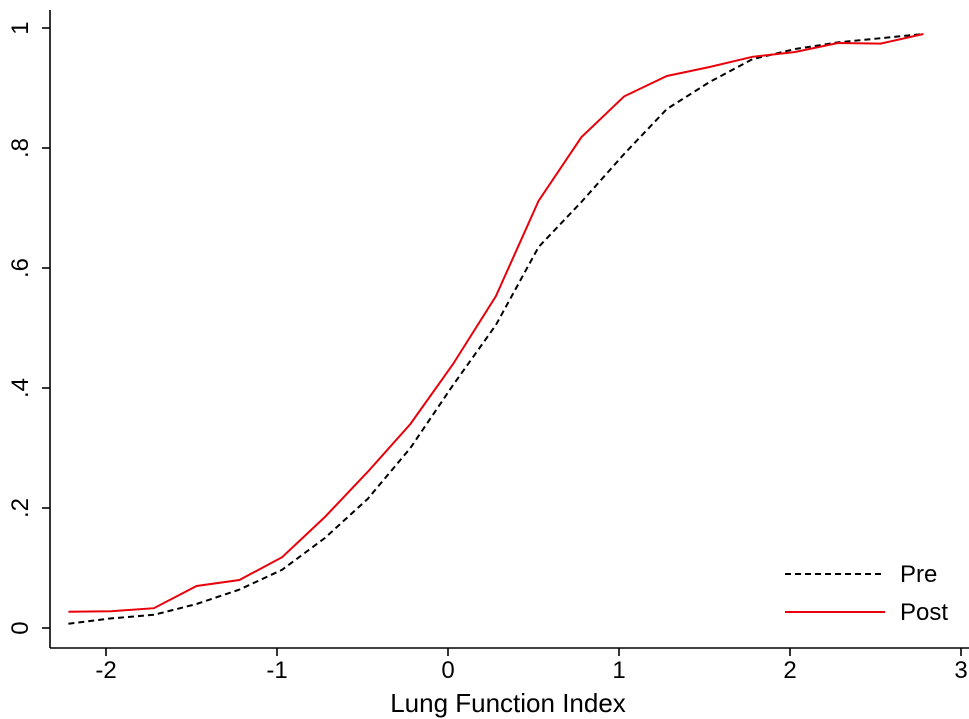 Image resolution: width=969 pixels, height=719 pixels. What do you see at coordinates (20, 508) in the screenshot?
I see `y-tick-label: .2` at bounding box center [20, 508].